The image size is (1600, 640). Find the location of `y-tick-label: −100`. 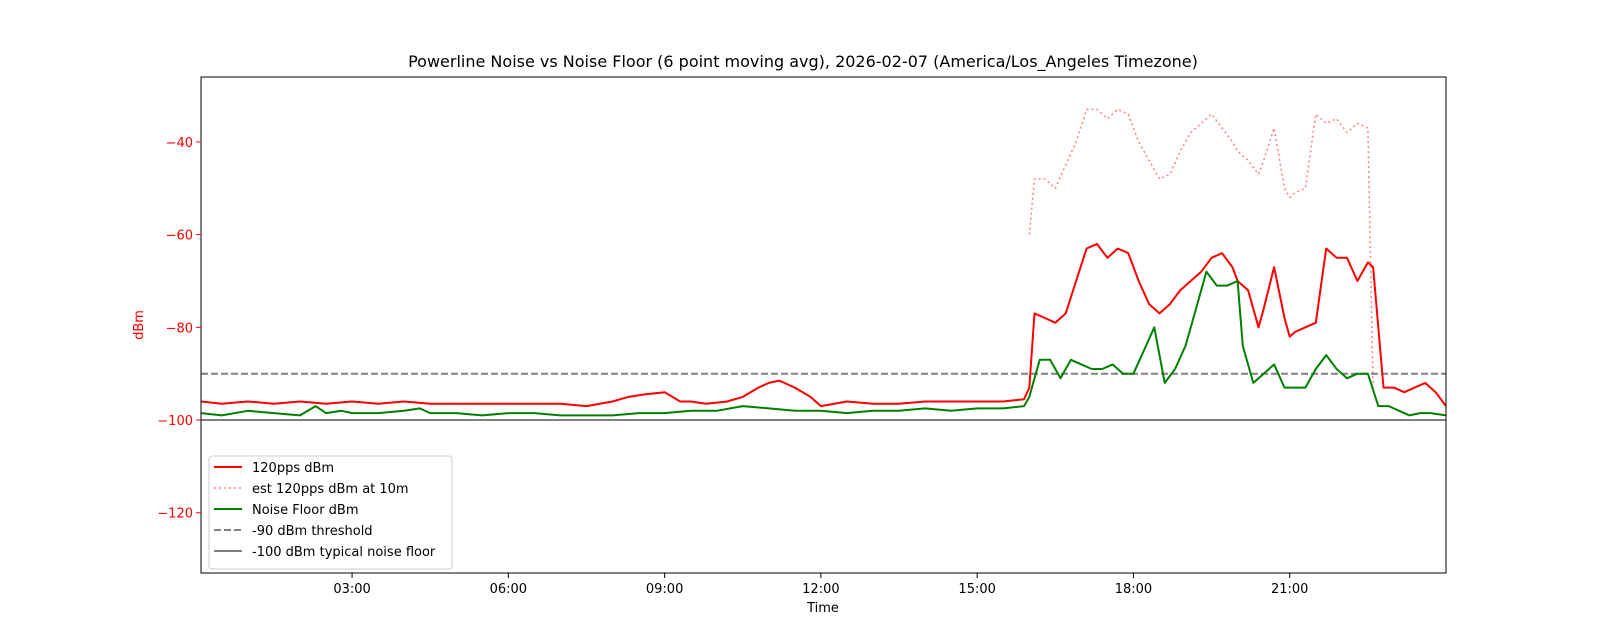

y-tick-label: −100 is located at coordinates (175, 421).